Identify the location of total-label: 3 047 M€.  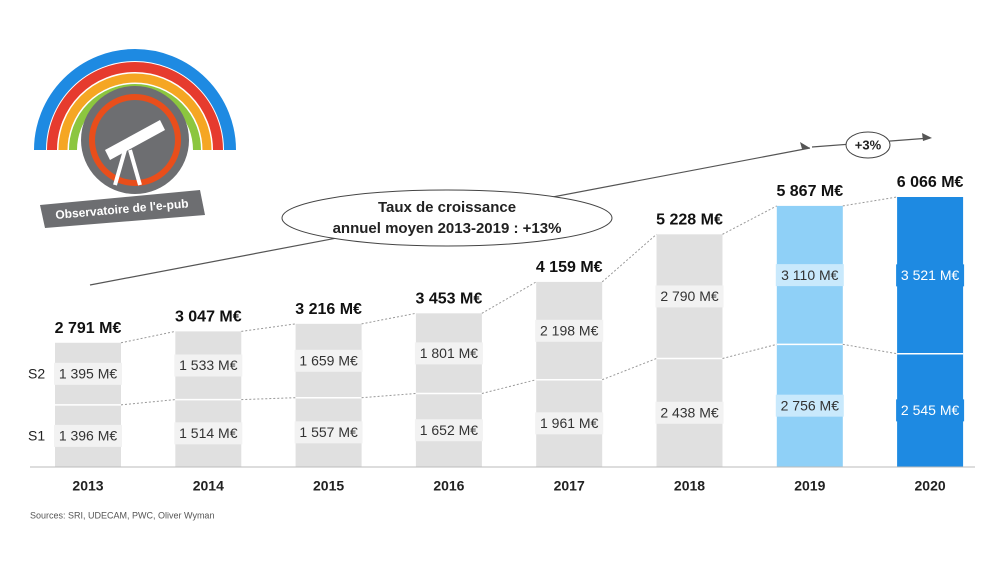
(208, 317).